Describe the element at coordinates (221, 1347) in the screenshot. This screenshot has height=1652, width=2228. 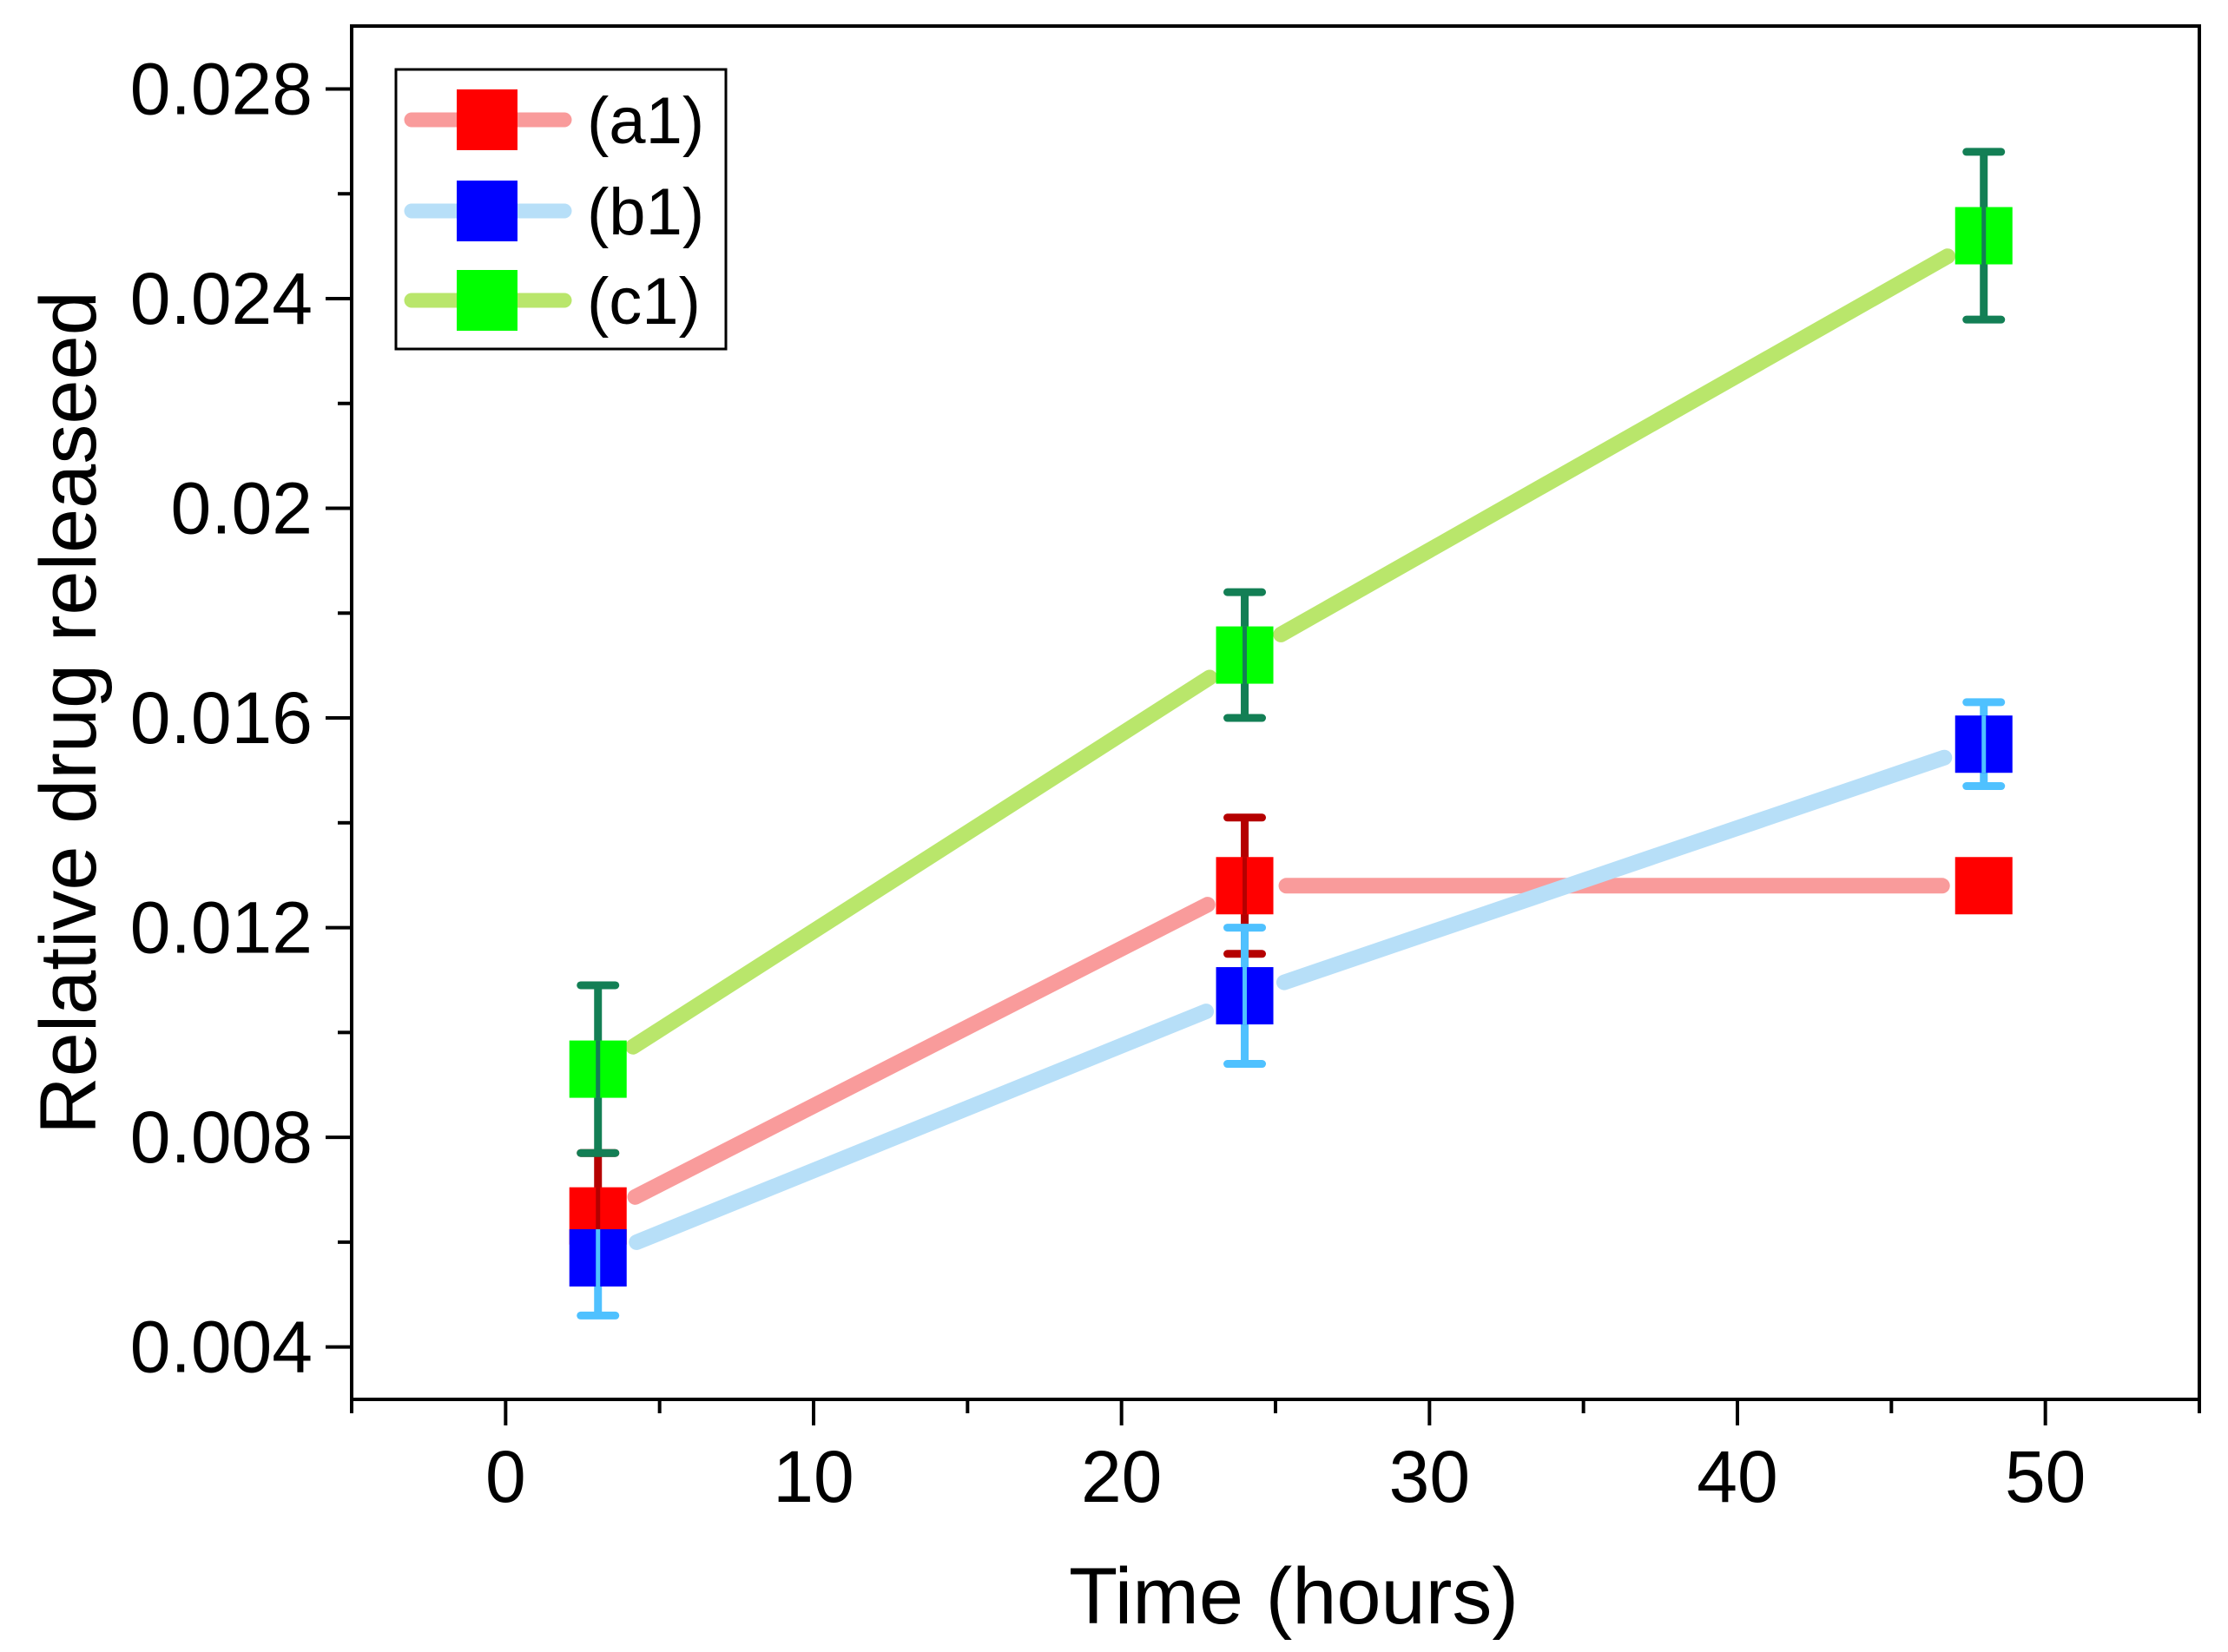
I see `y-tick-label-0: 0.004` at that location.